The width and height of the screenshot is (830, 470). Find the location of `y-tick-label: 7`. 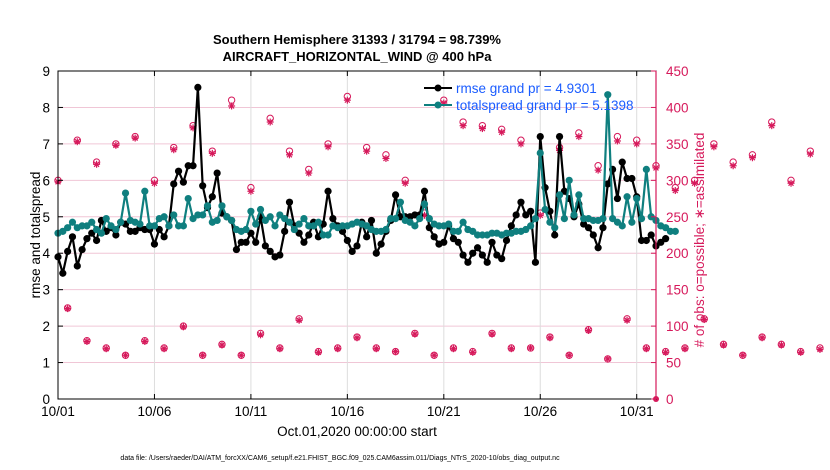

y-tick-label: 7 is located at coordinates (46, 144).